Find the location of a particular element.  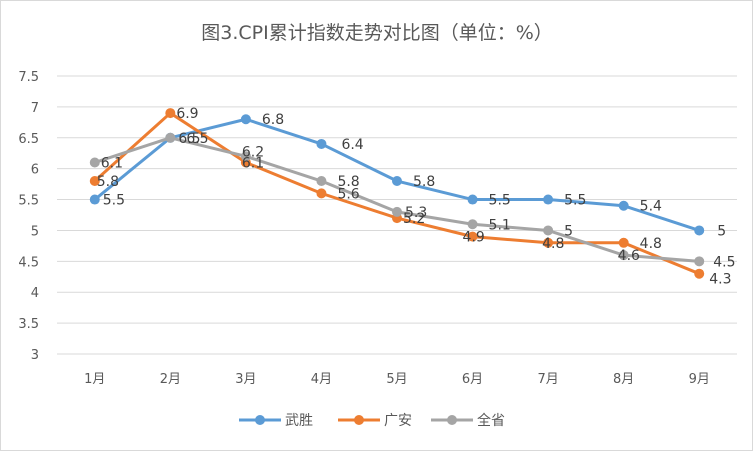

x-tick-label: 6月 is located at coordinates (472, 379).